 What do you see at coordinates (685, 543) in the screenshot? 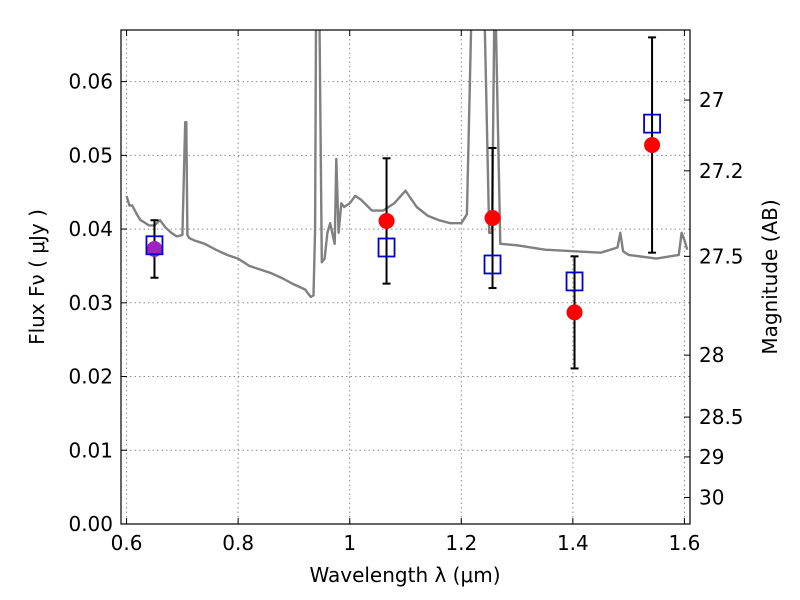
I see `x-tick-label: 1.6` at bounding box center [685, 543].